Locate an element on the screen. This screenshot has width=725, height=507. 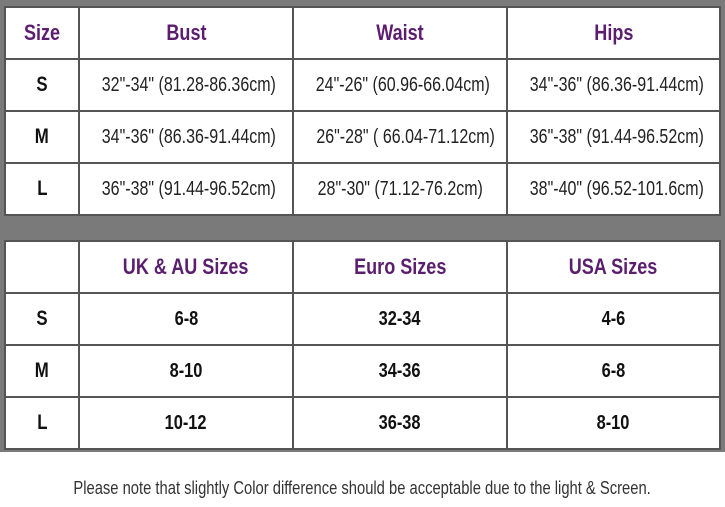
table-cell: 26"-28" ( 66.04-71.12cm) is located at coordinates (400, 137).